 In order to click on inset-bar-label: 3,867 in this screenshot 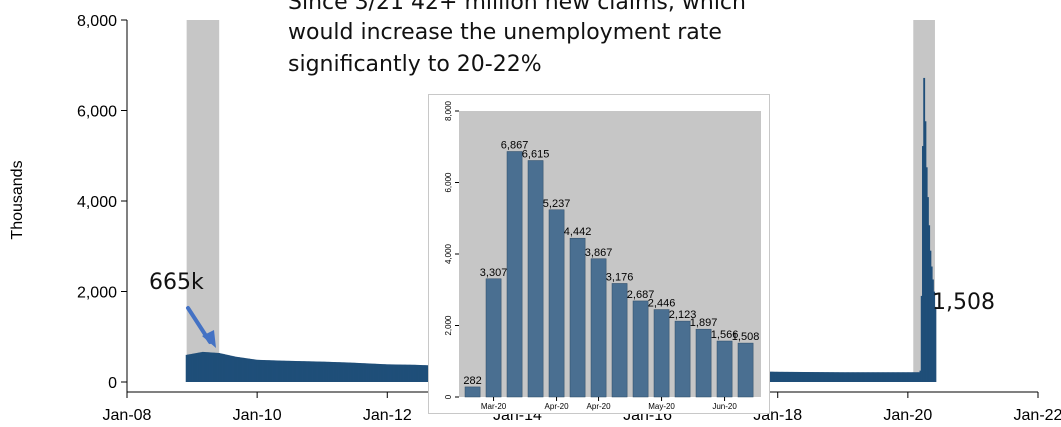, I will do `click(599, 253)`.